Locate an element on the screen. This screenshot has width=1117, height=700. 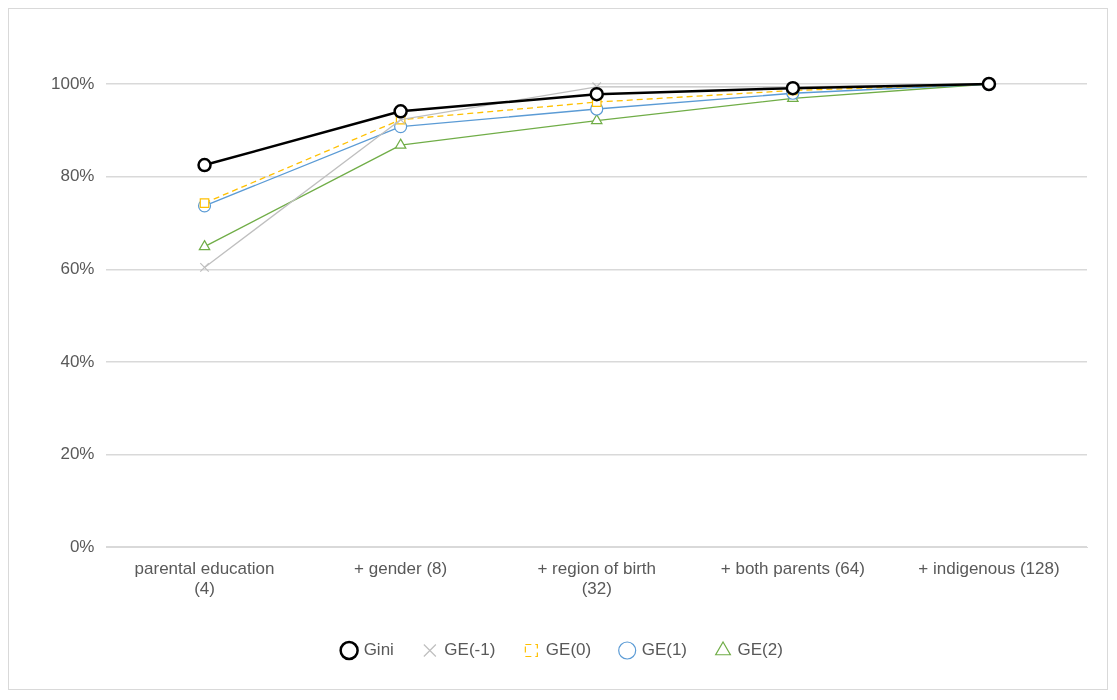
y-tick-label: 80% is located at coordinates (77, 176).